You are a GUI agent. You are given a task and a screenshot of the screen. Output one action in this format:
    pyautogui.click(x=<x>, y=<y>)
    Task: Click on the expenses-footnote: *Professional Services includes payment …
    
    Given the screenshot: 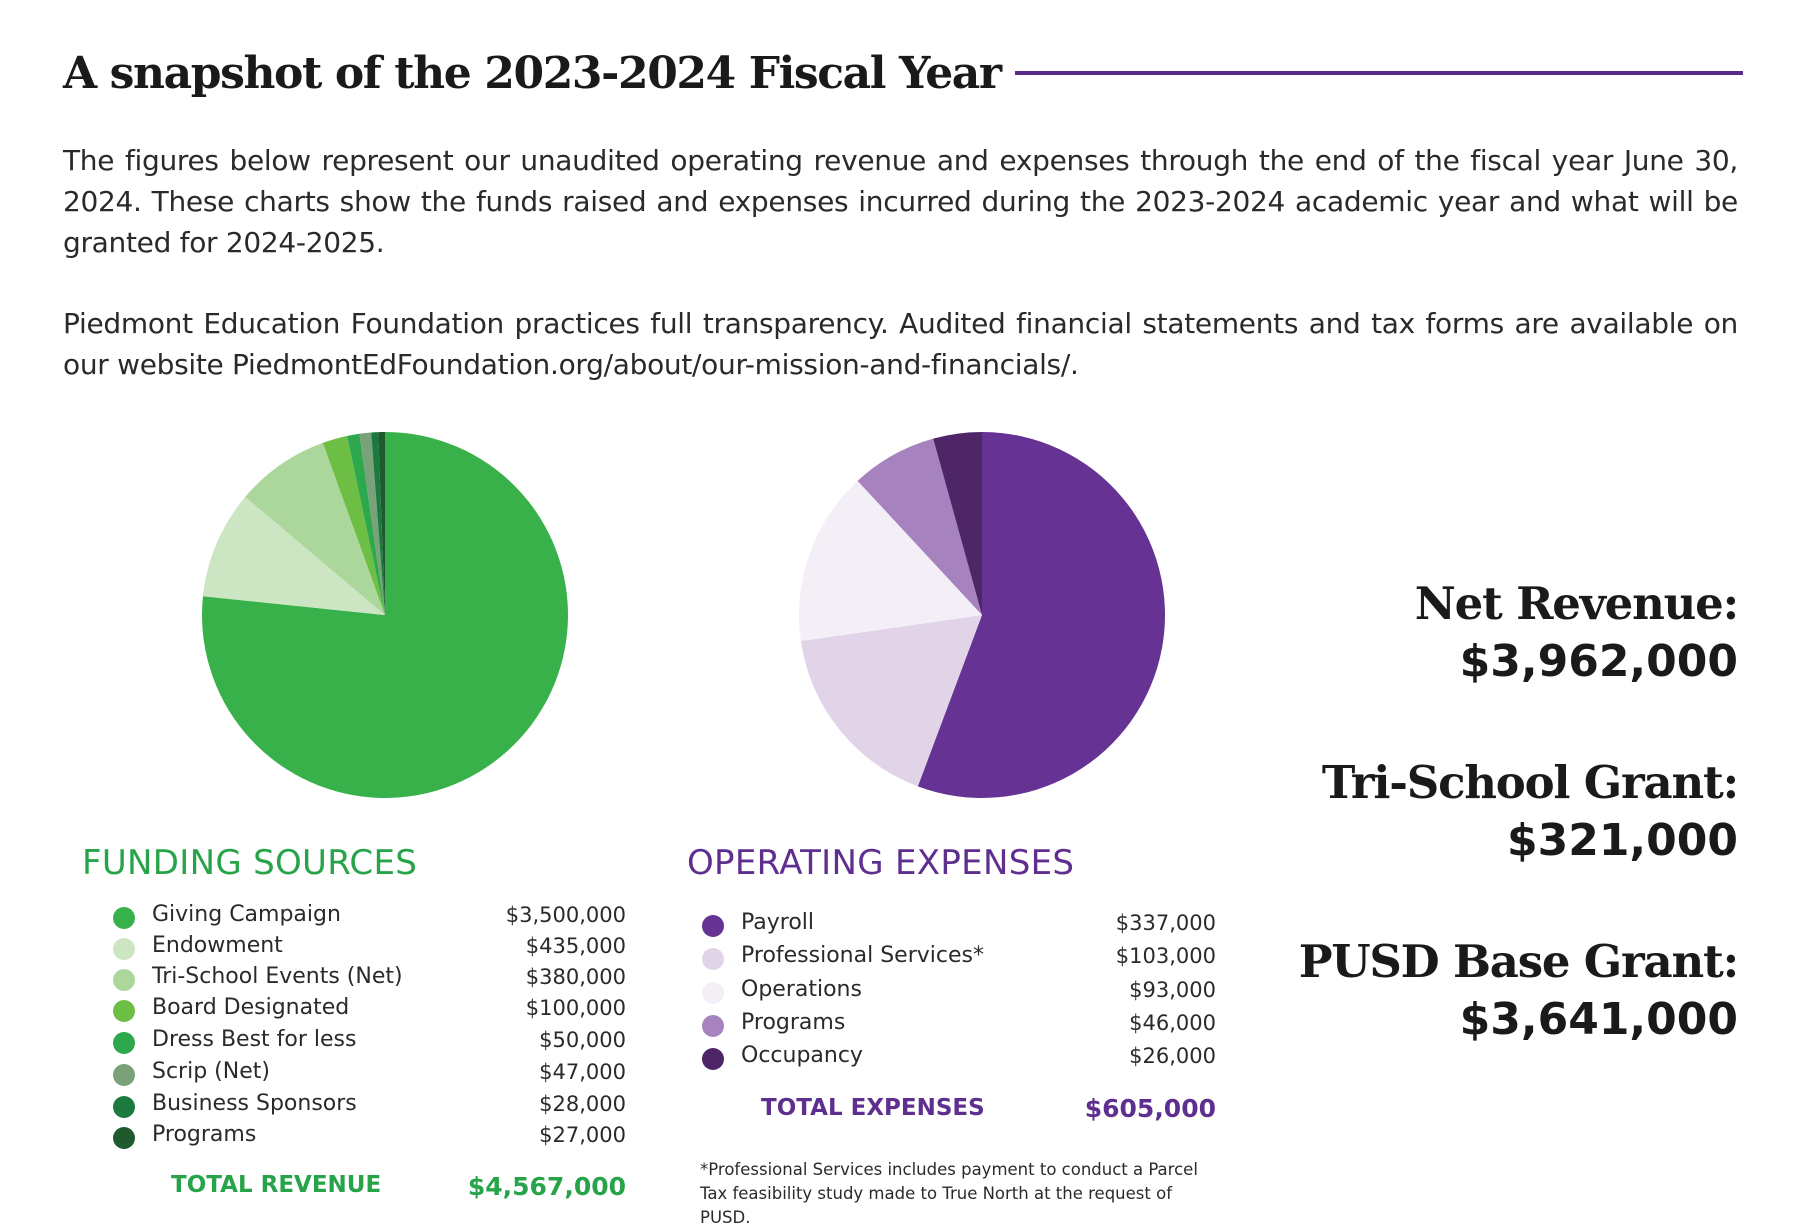 What is the action you would take?
    pyautogui.click(x=949, y=1193)
    